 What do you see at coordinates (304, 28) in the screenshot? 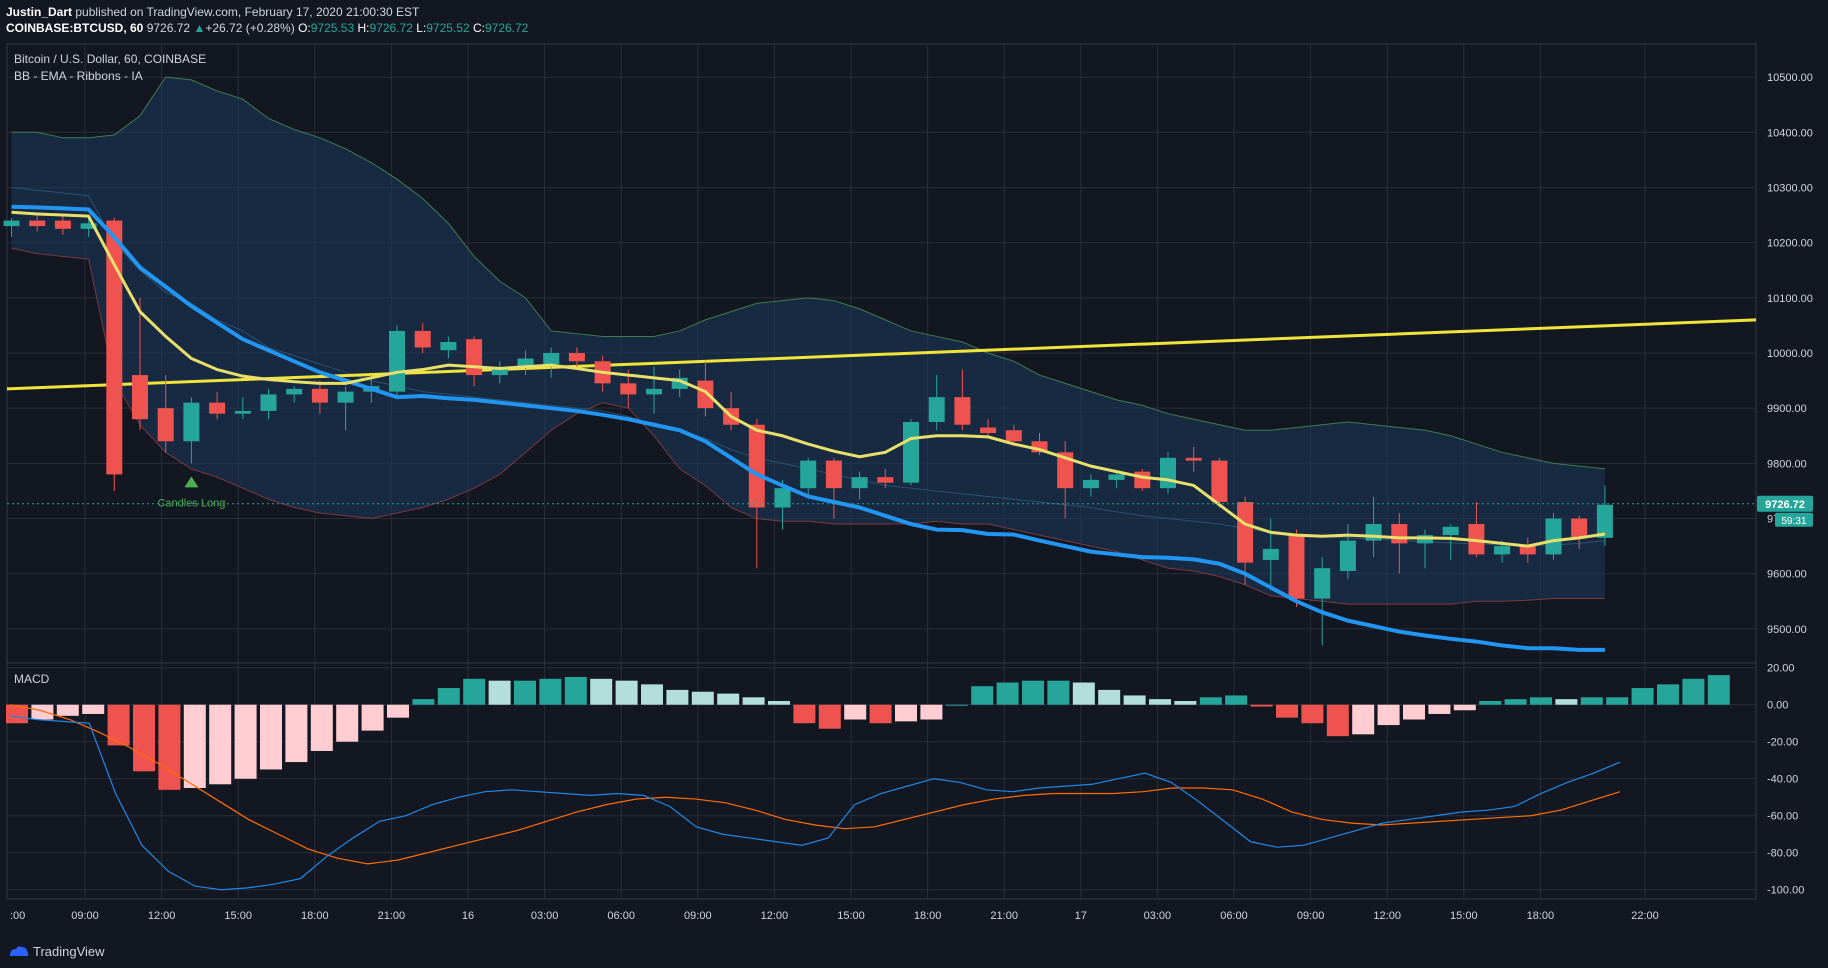
I see `open-label: O:` at bounding box center [304, 28].